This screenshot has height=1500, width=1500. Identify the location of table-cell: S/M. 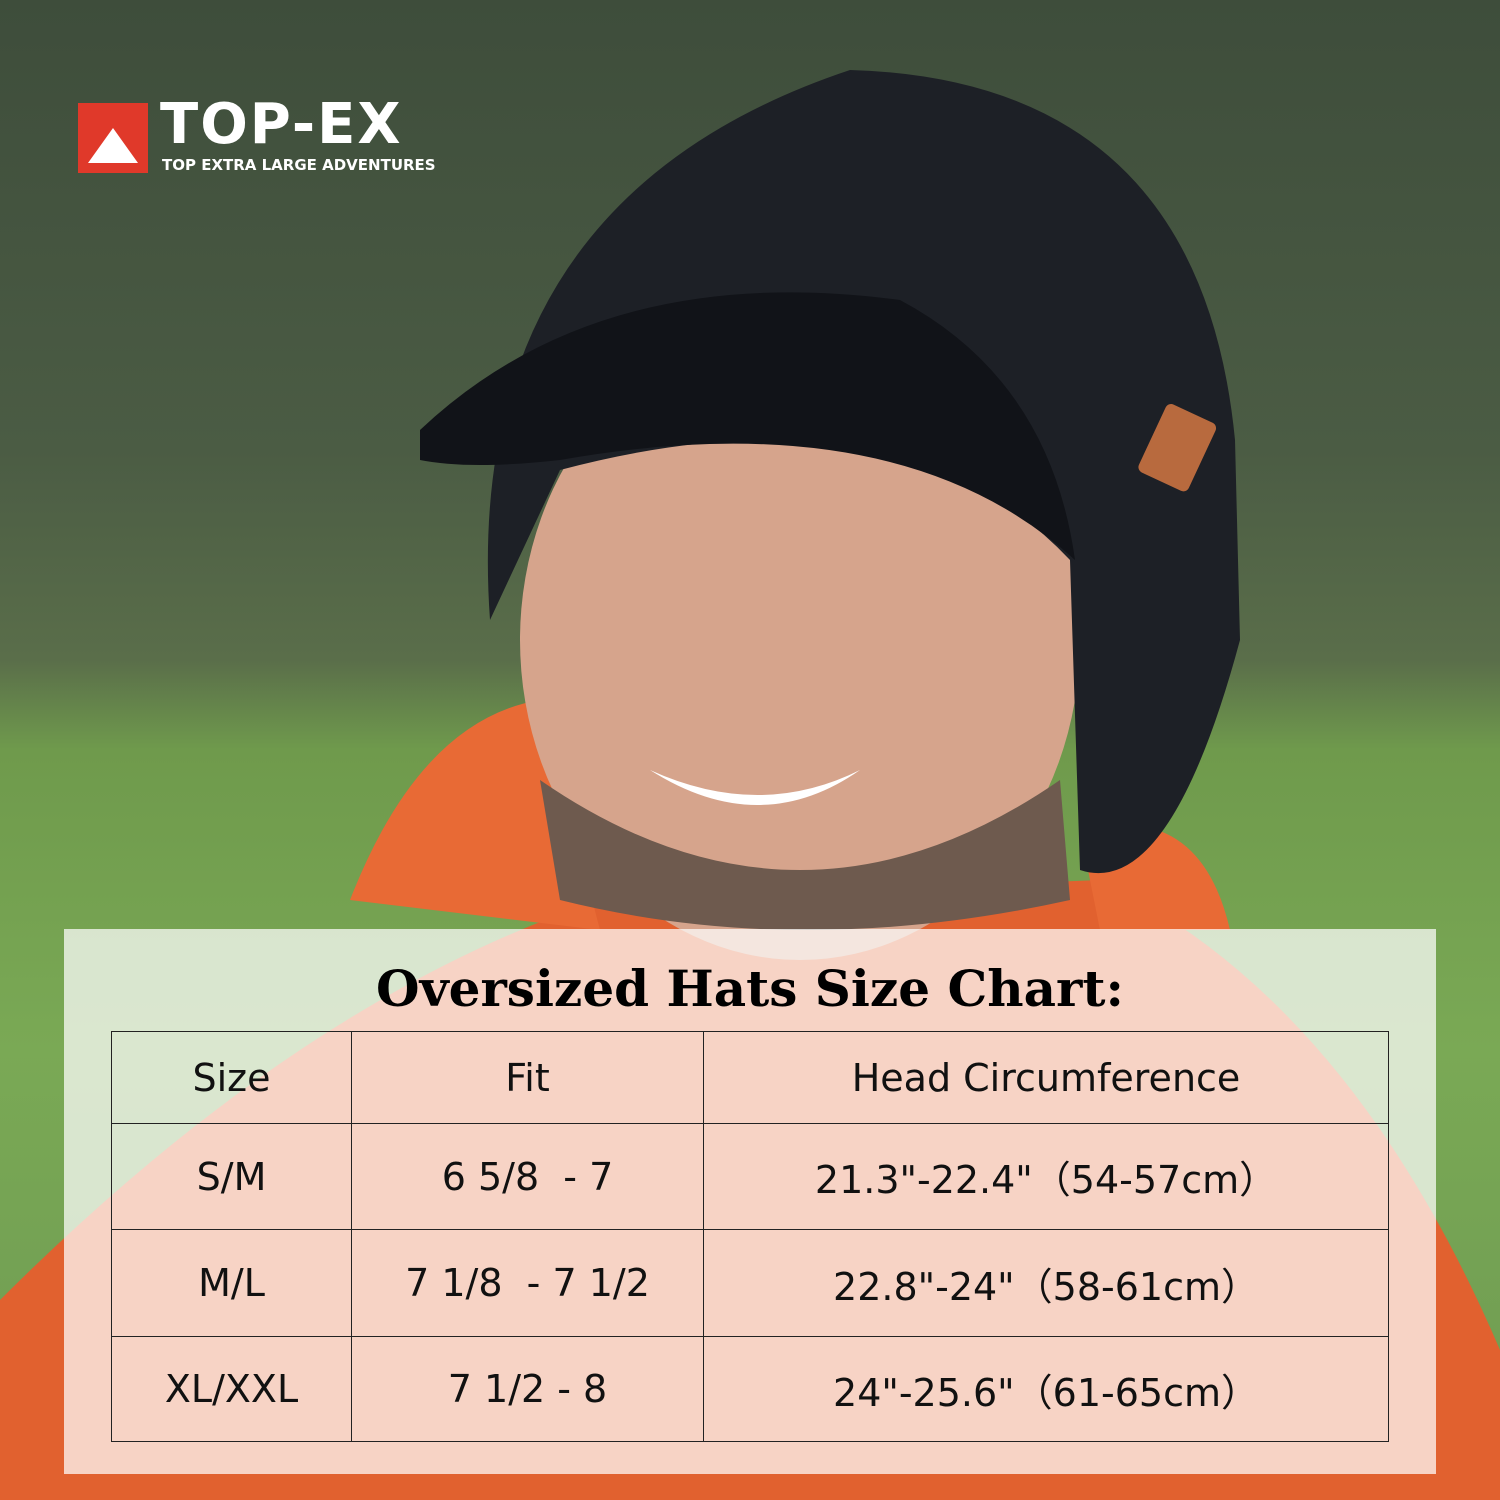
(231, 1176).